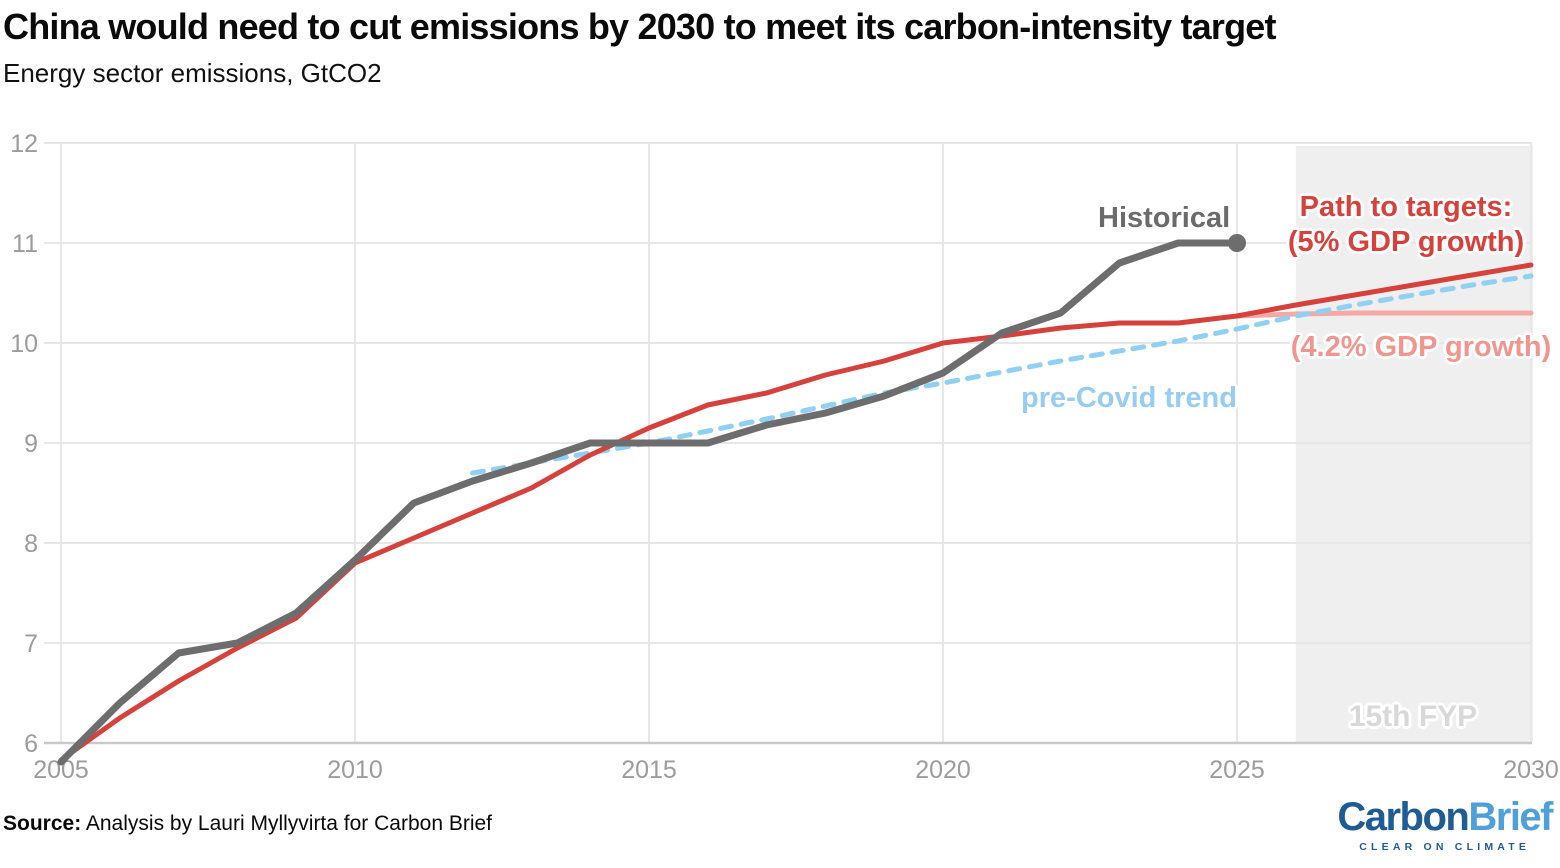 The image size is (1560, 868). Describe the element at coordinates (1237, 243) in the screenshot. I see `series-end-dot` at that location.